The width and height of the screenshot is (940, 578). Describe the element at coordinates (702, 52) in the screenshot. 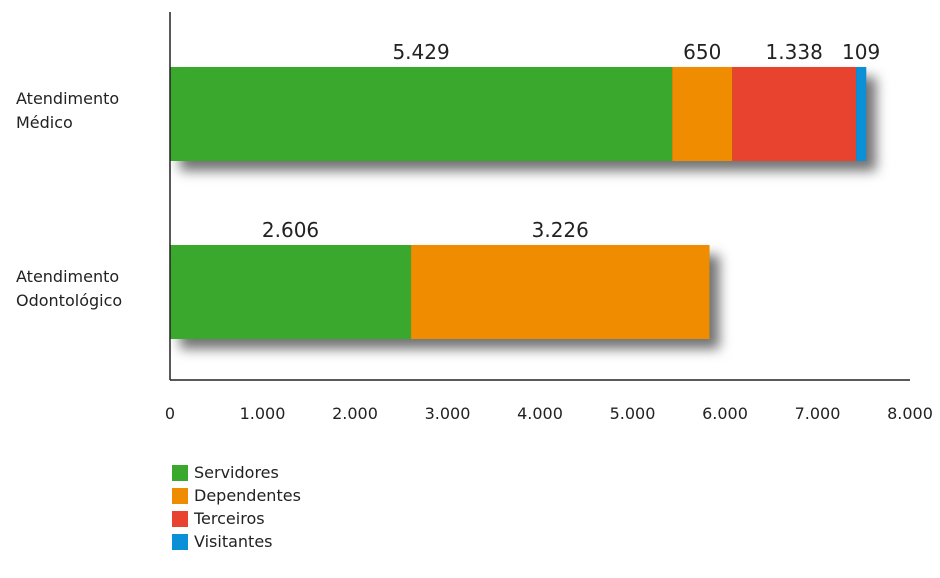

I see `data-label: 650` at that location.